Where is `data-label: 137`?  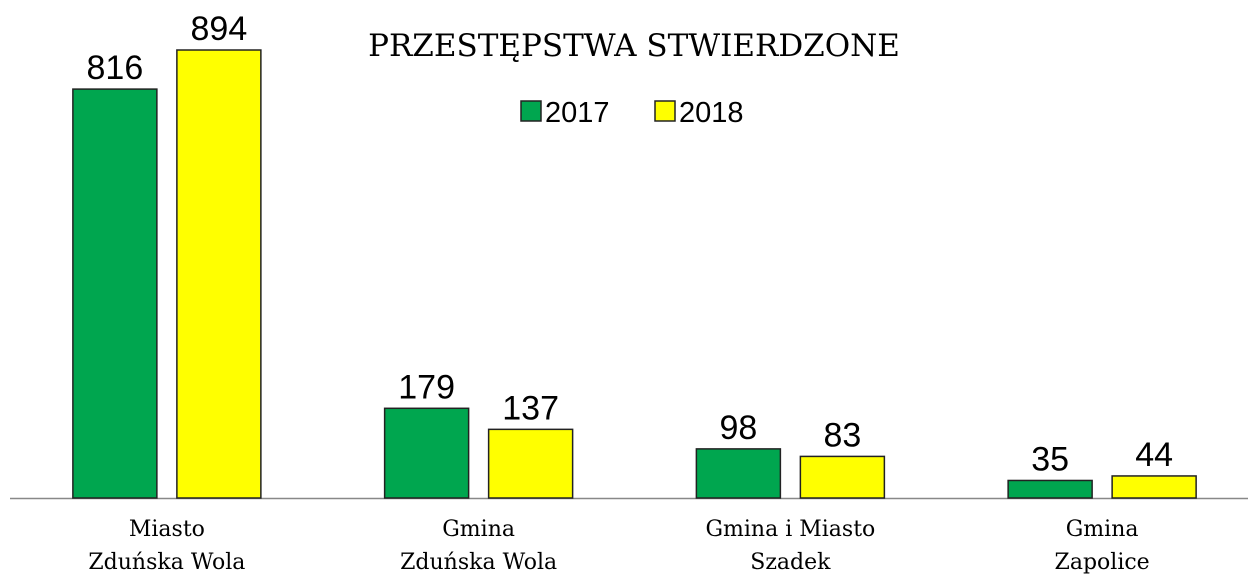
data-label: 137 is located at coordinates (530, 408).